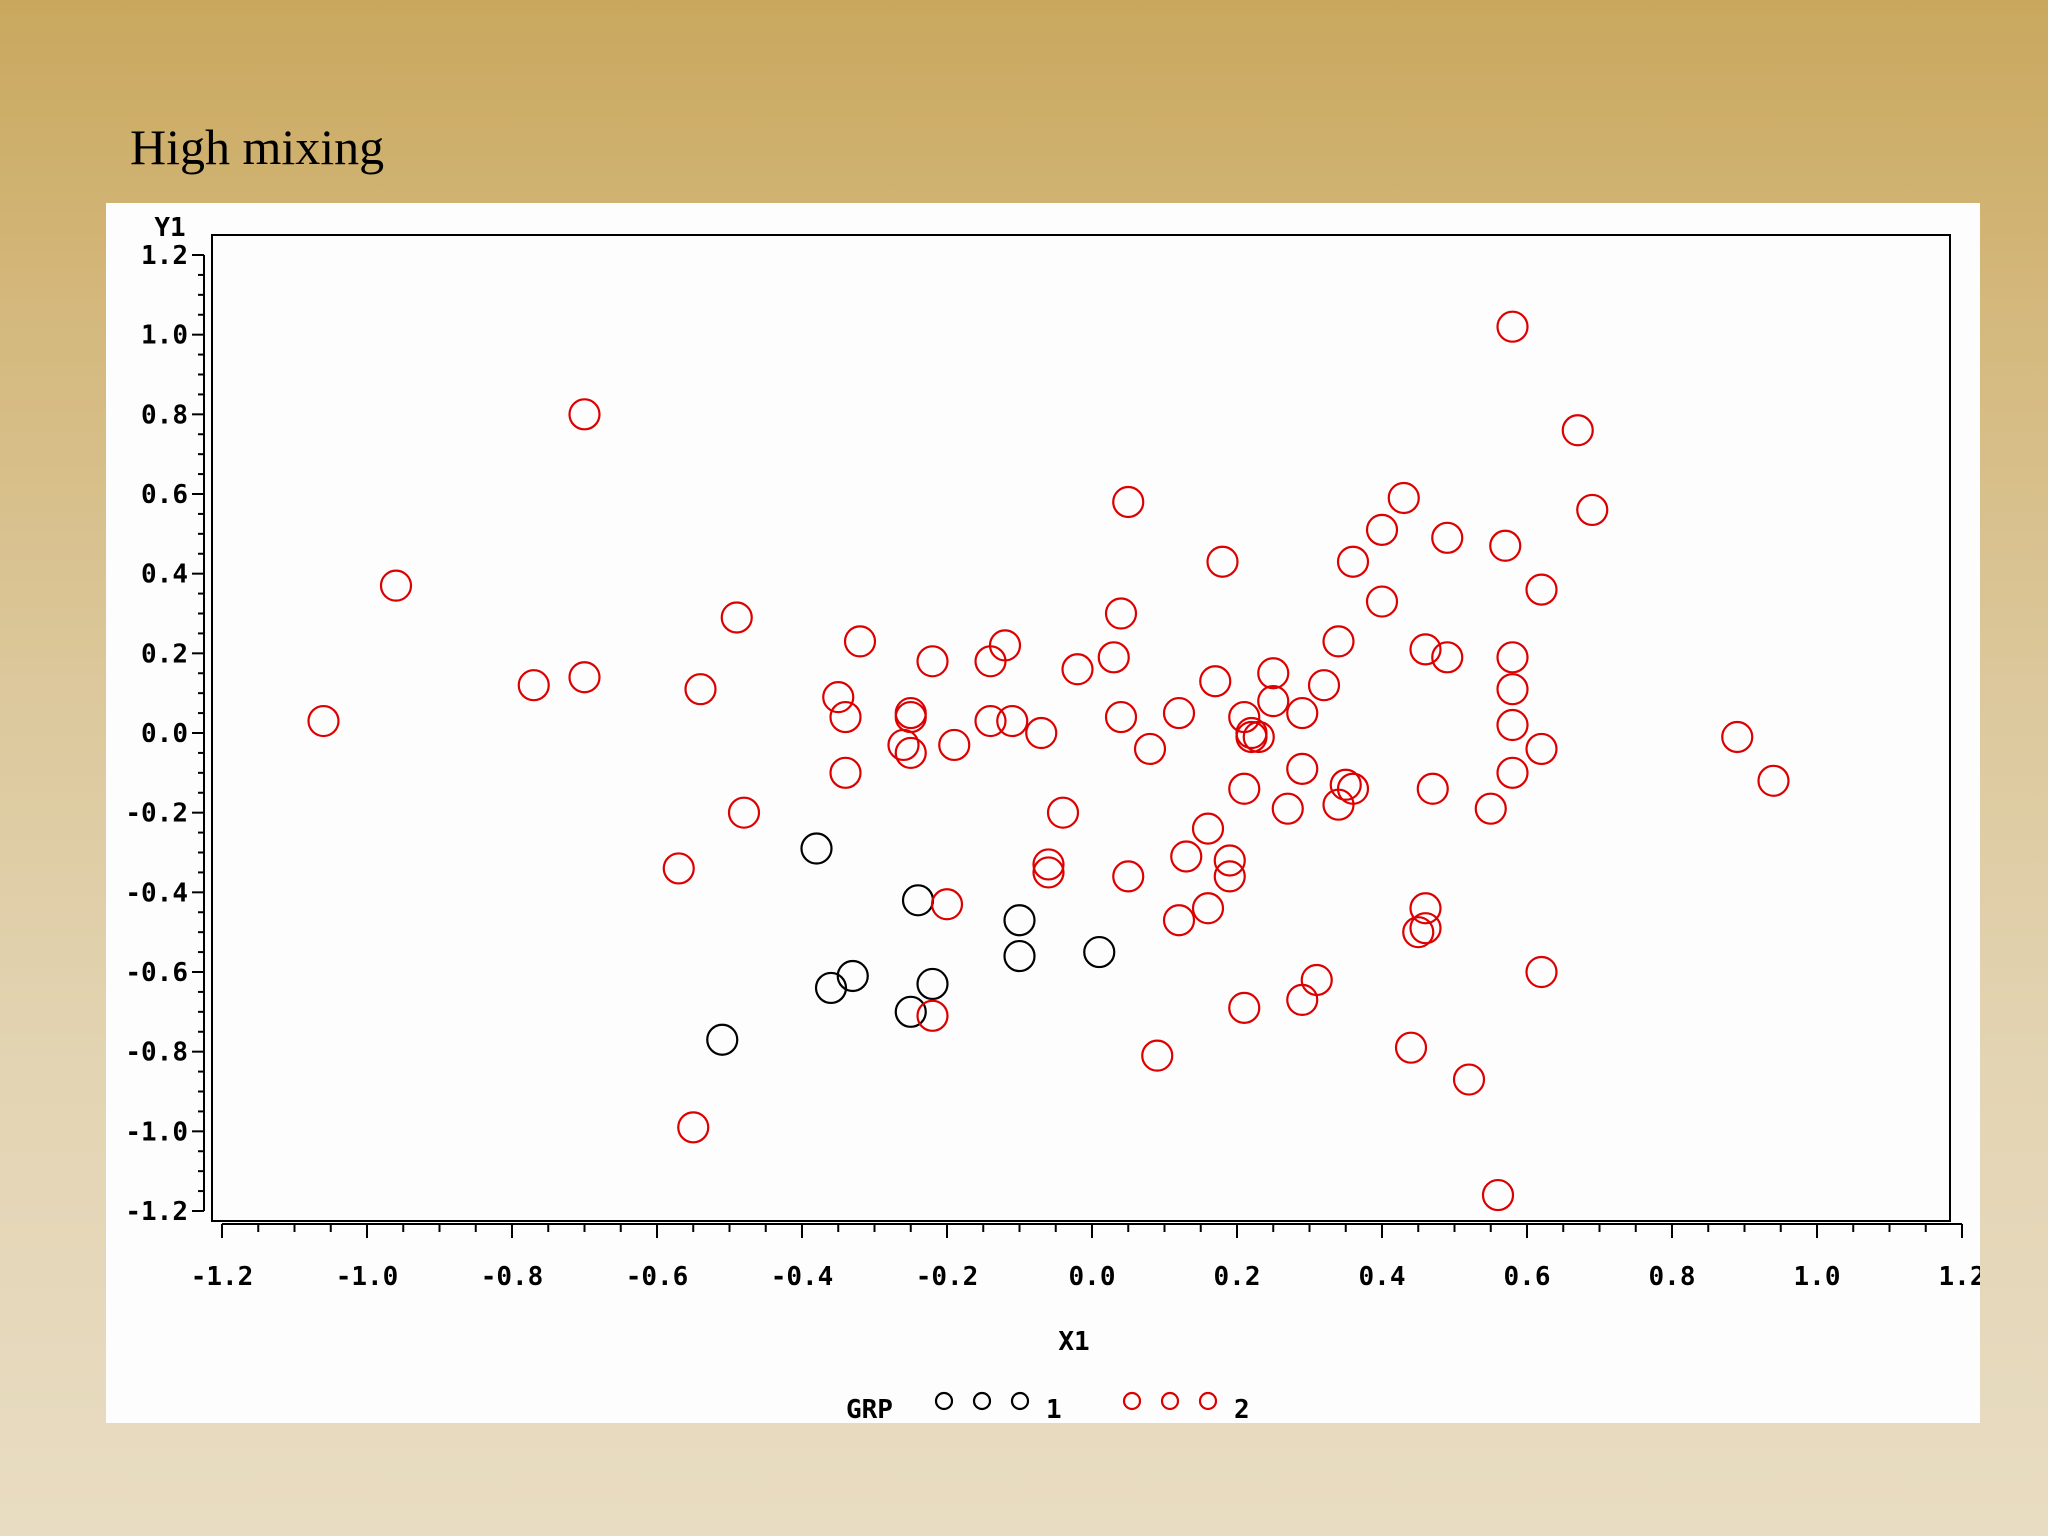  What do you see at coordinates (1073, 1342) in the screenshot?
I see `x-axis-title: X1` at bounding box center [1073, 1342].